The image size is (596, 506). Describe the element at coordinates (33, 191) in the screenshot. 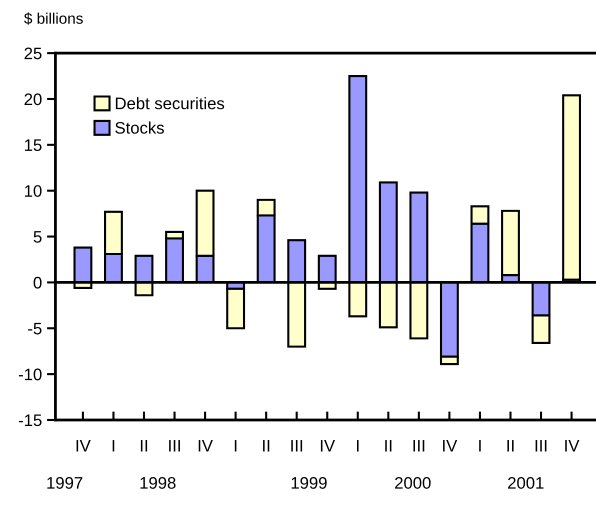

I see `y-tick-label: 10` at that location.